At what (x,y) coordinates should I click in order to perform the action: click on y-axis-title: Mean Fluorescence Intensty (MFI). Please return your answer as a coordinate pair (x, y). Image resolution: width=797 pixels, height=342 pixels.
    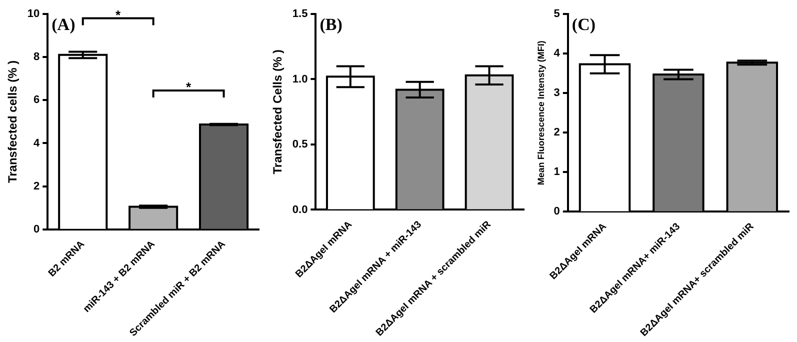
    Looking at the image, I should click on (541, 113).